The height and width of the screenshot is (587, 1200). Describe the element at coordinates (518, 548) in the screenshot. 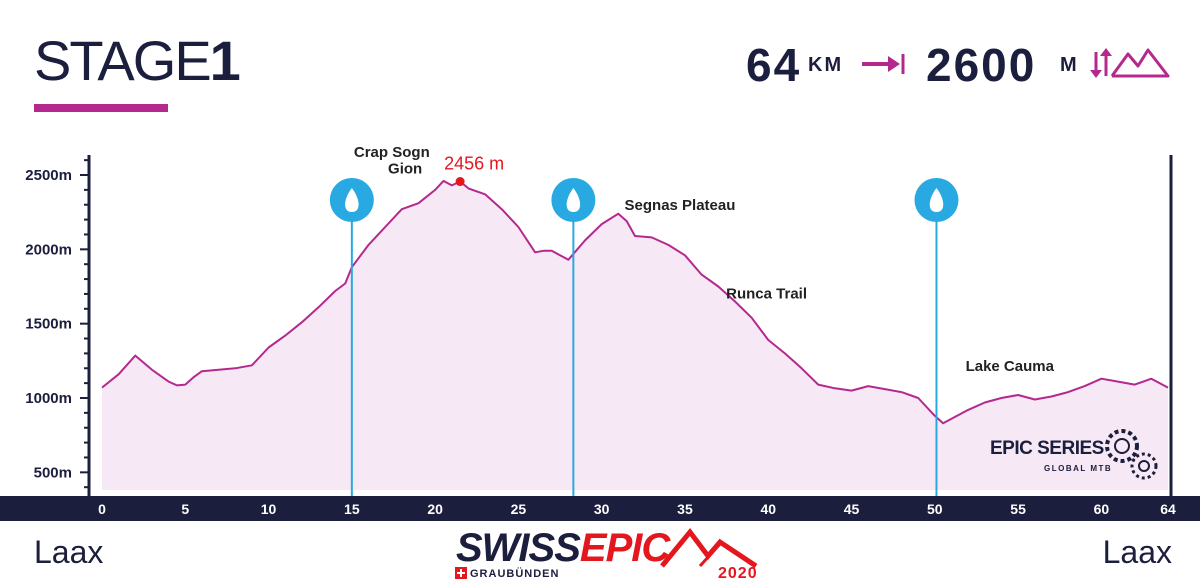

I see `logo-swiss-text: SWISS` at that location.